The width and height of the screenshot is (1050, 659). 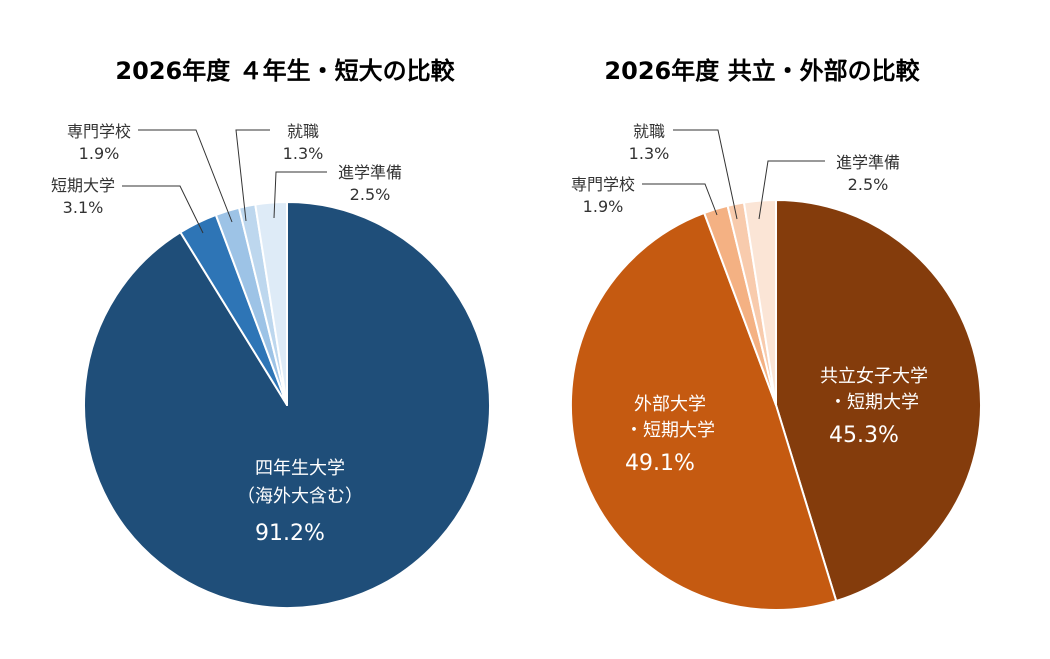 I want to click on slice-label: 四年生大学 （海外大含む） 91.2%, so click(x=300, y=502).